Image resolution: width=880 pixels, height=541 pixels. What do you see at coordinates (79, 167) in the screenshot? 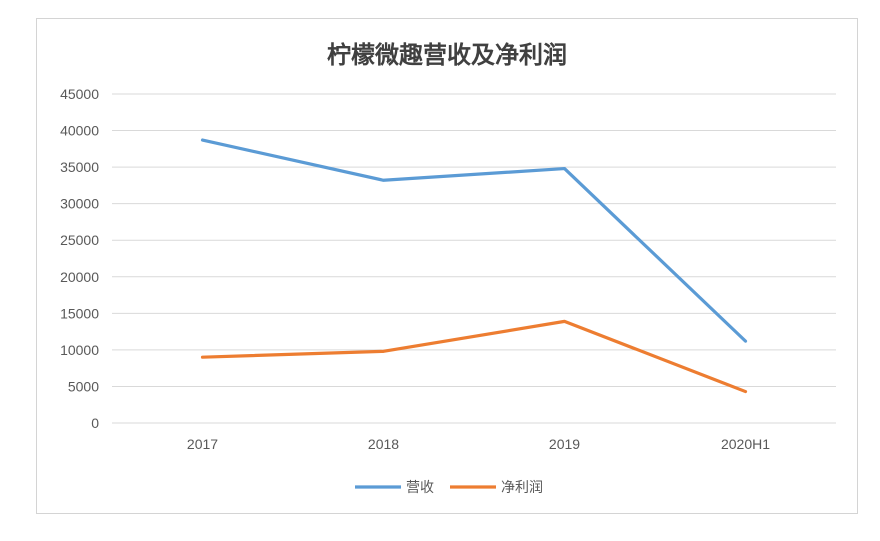
I see `y-tick-label: 35000` at bounding box center [79, 167].